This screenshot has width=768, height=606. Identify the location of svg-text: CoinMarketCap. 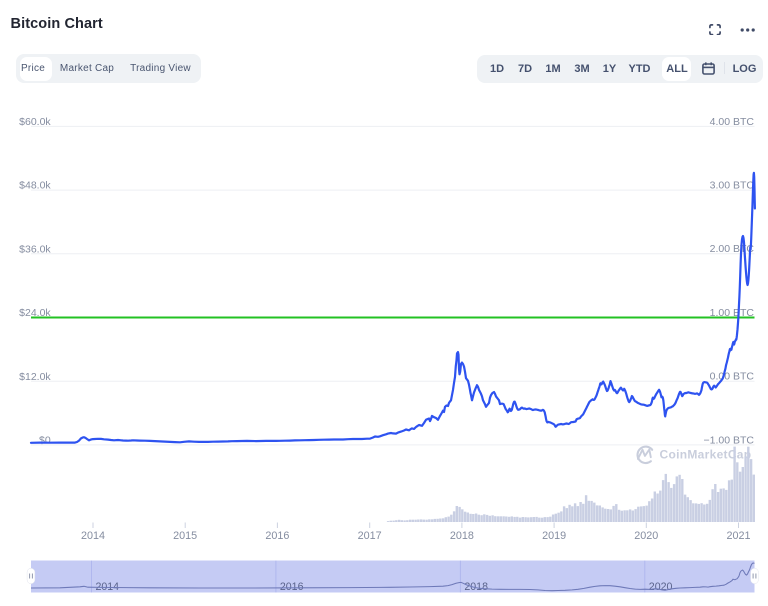
(706, 455).